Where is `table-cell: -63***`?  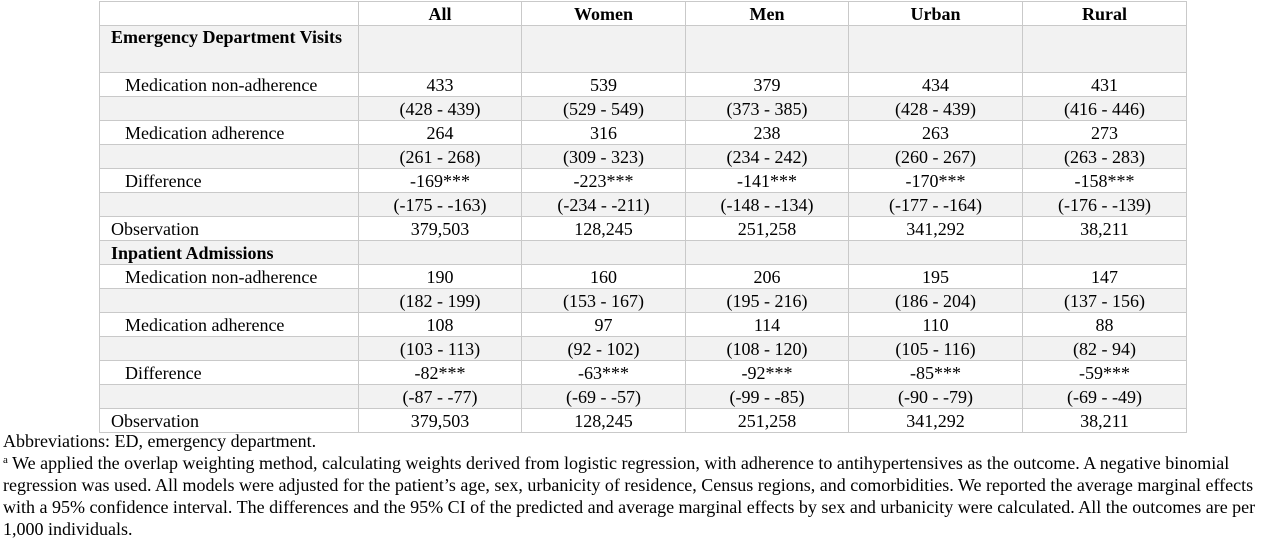 table-cell: -63*** is located at coordinates (603, 372).